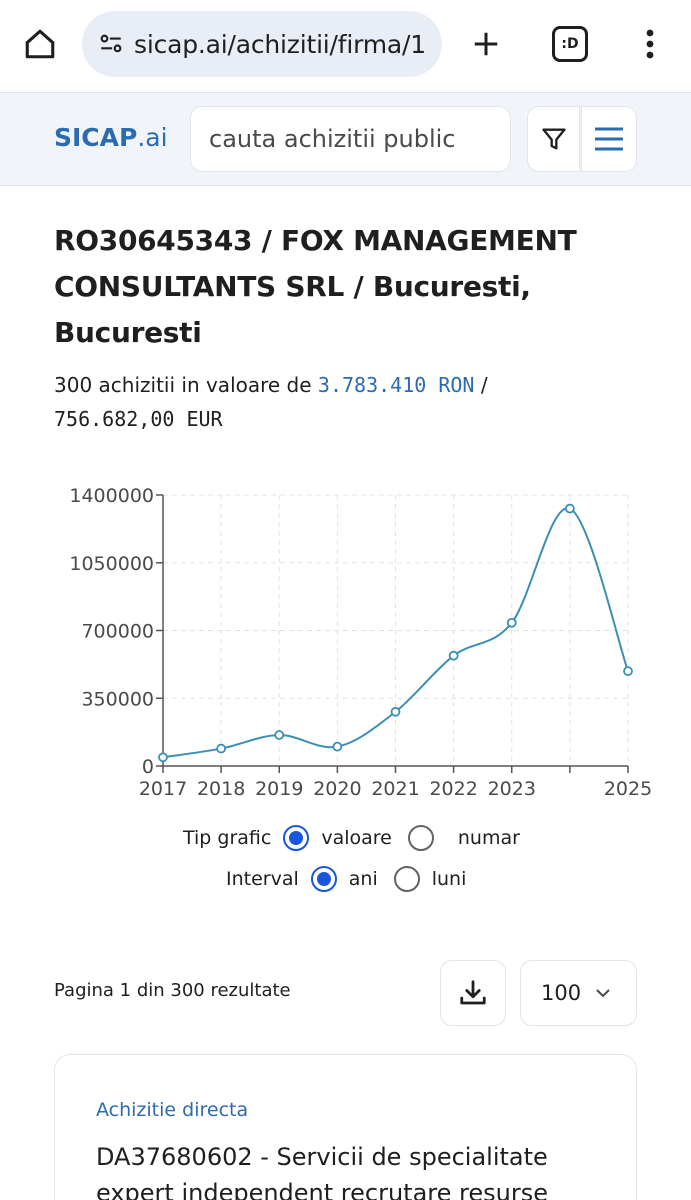  What do you see at coordinates (40, 44) in the screenshot?
I see `home-icon` at bounding box center [40, 44].